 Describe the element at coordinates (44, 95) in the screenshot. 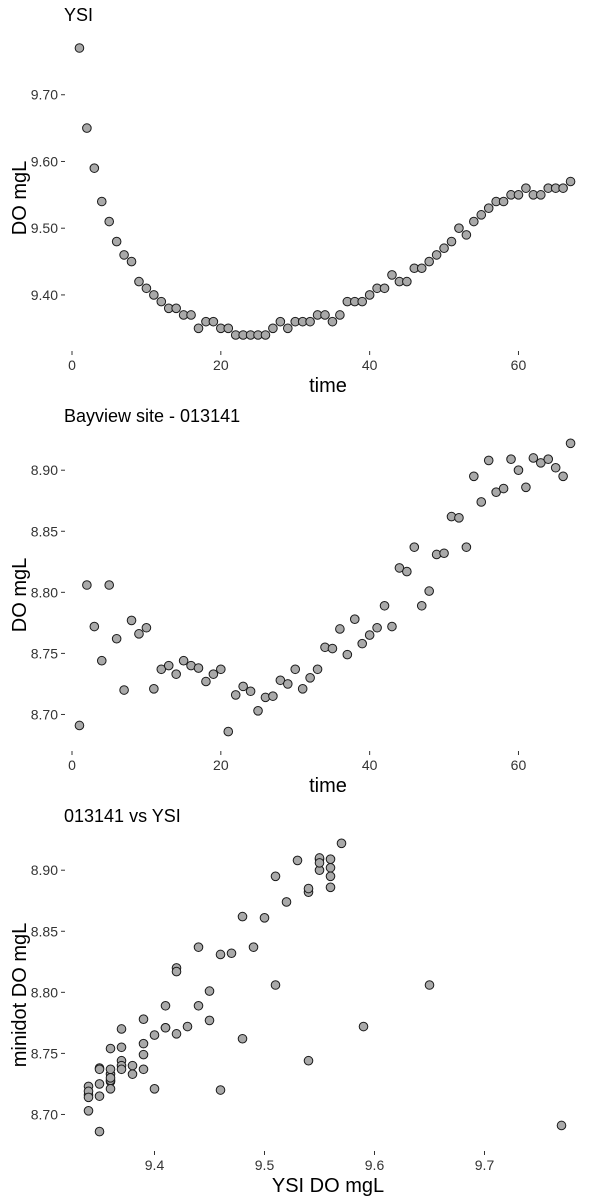

I see `y-tick-label: 9.70` at that location.